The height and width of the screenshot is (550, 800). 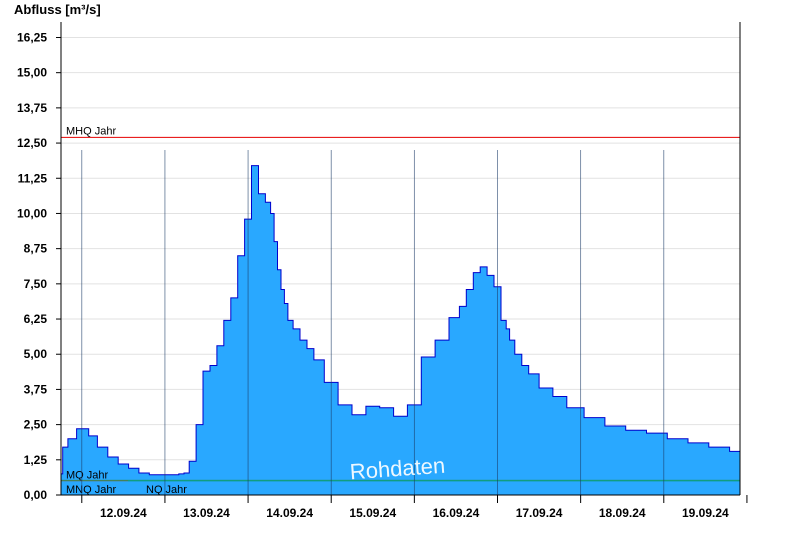 What do you see at coordinates (36, 284) in the screenshot?
I see `y-tick-label: 7,50` at bounding box center [36, 284].